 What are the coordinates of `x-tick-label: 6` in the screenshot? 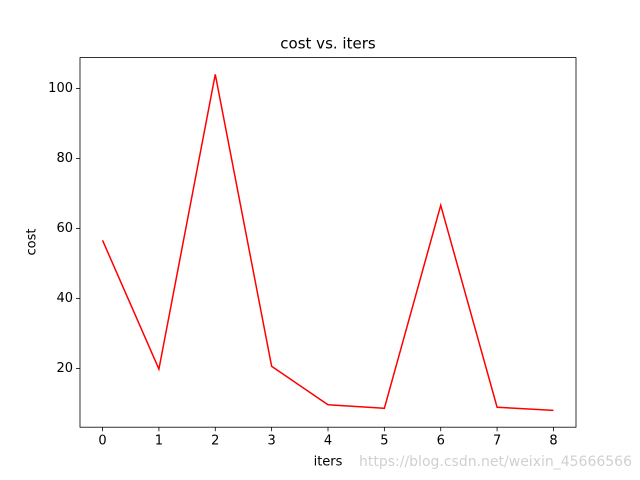 It's located at (441, 441).